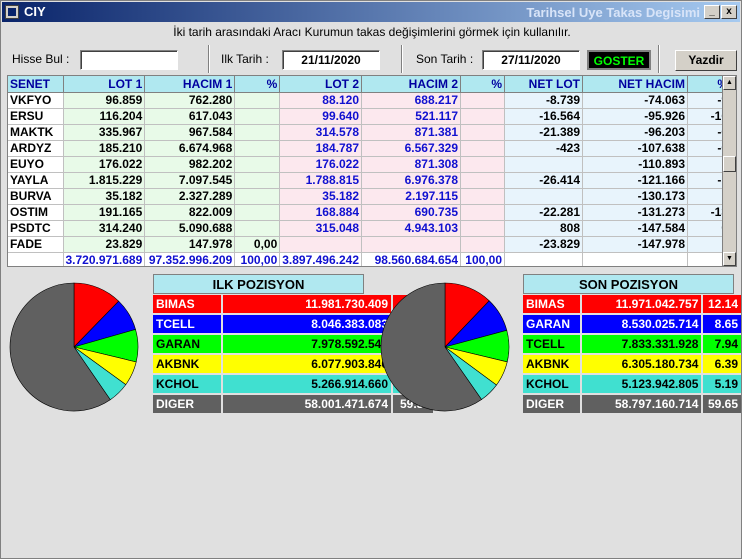  Describe the element at coordinates (635, 196) in the screenshot. I see `grid-cell: -130.173` at that location.